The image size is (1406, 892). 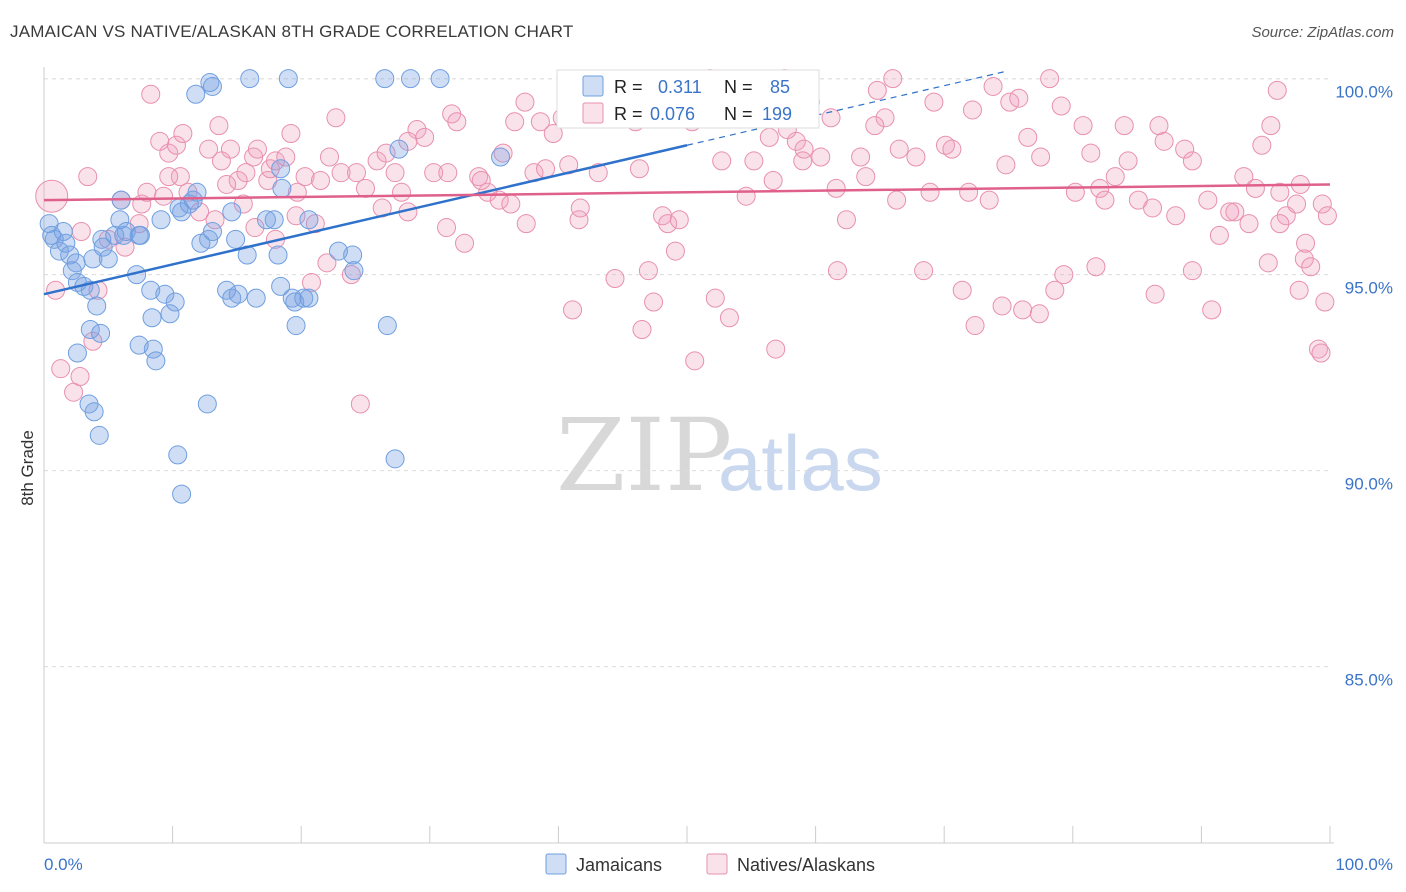 I want to click on legend-bottom: Jamaicans Natives/Alaskans, so click(x=710, y=864).